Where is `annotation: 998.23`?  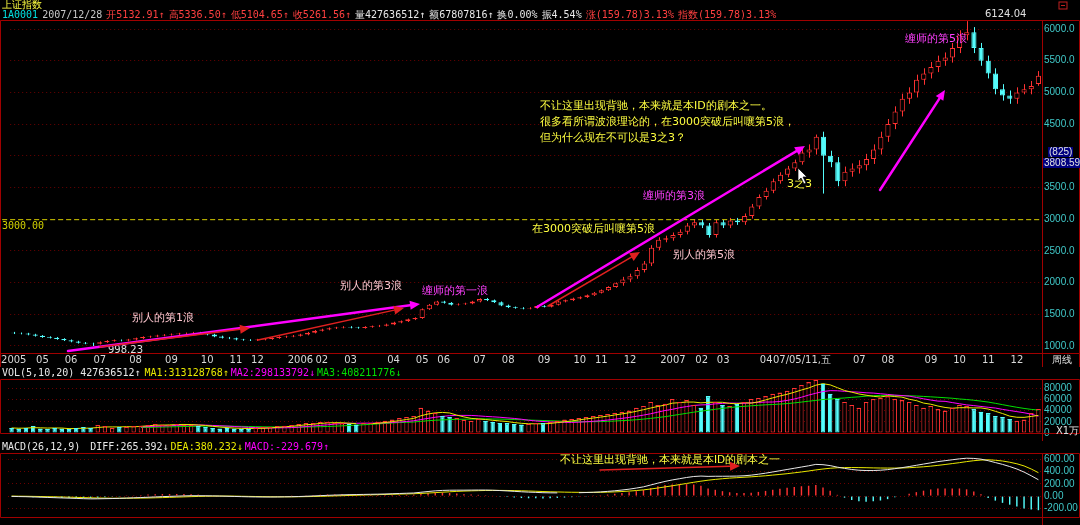
annotation: 998.23 is located at coordinates (125, 349).